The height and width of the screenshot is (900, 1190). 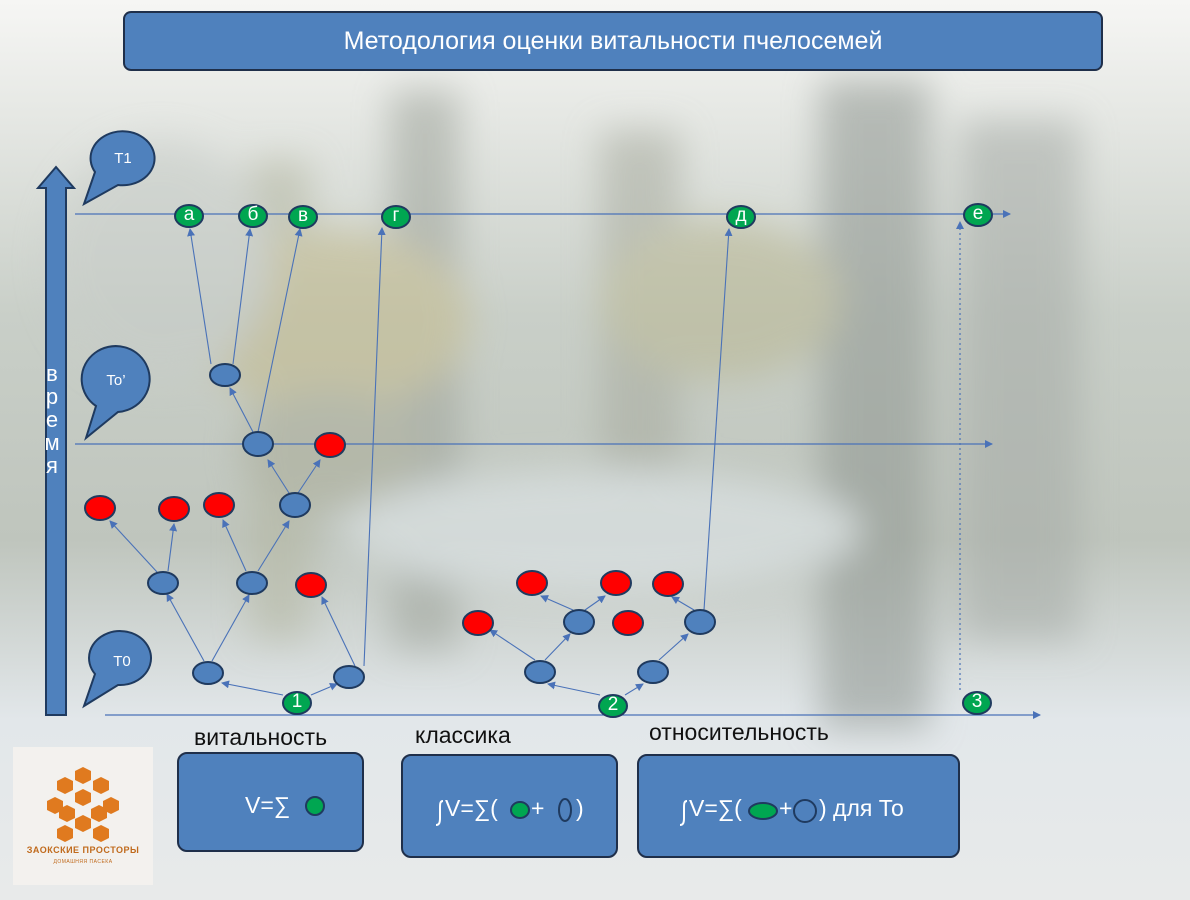 I want to click on caption-vitality: витальность, so click(x=261, y=737).